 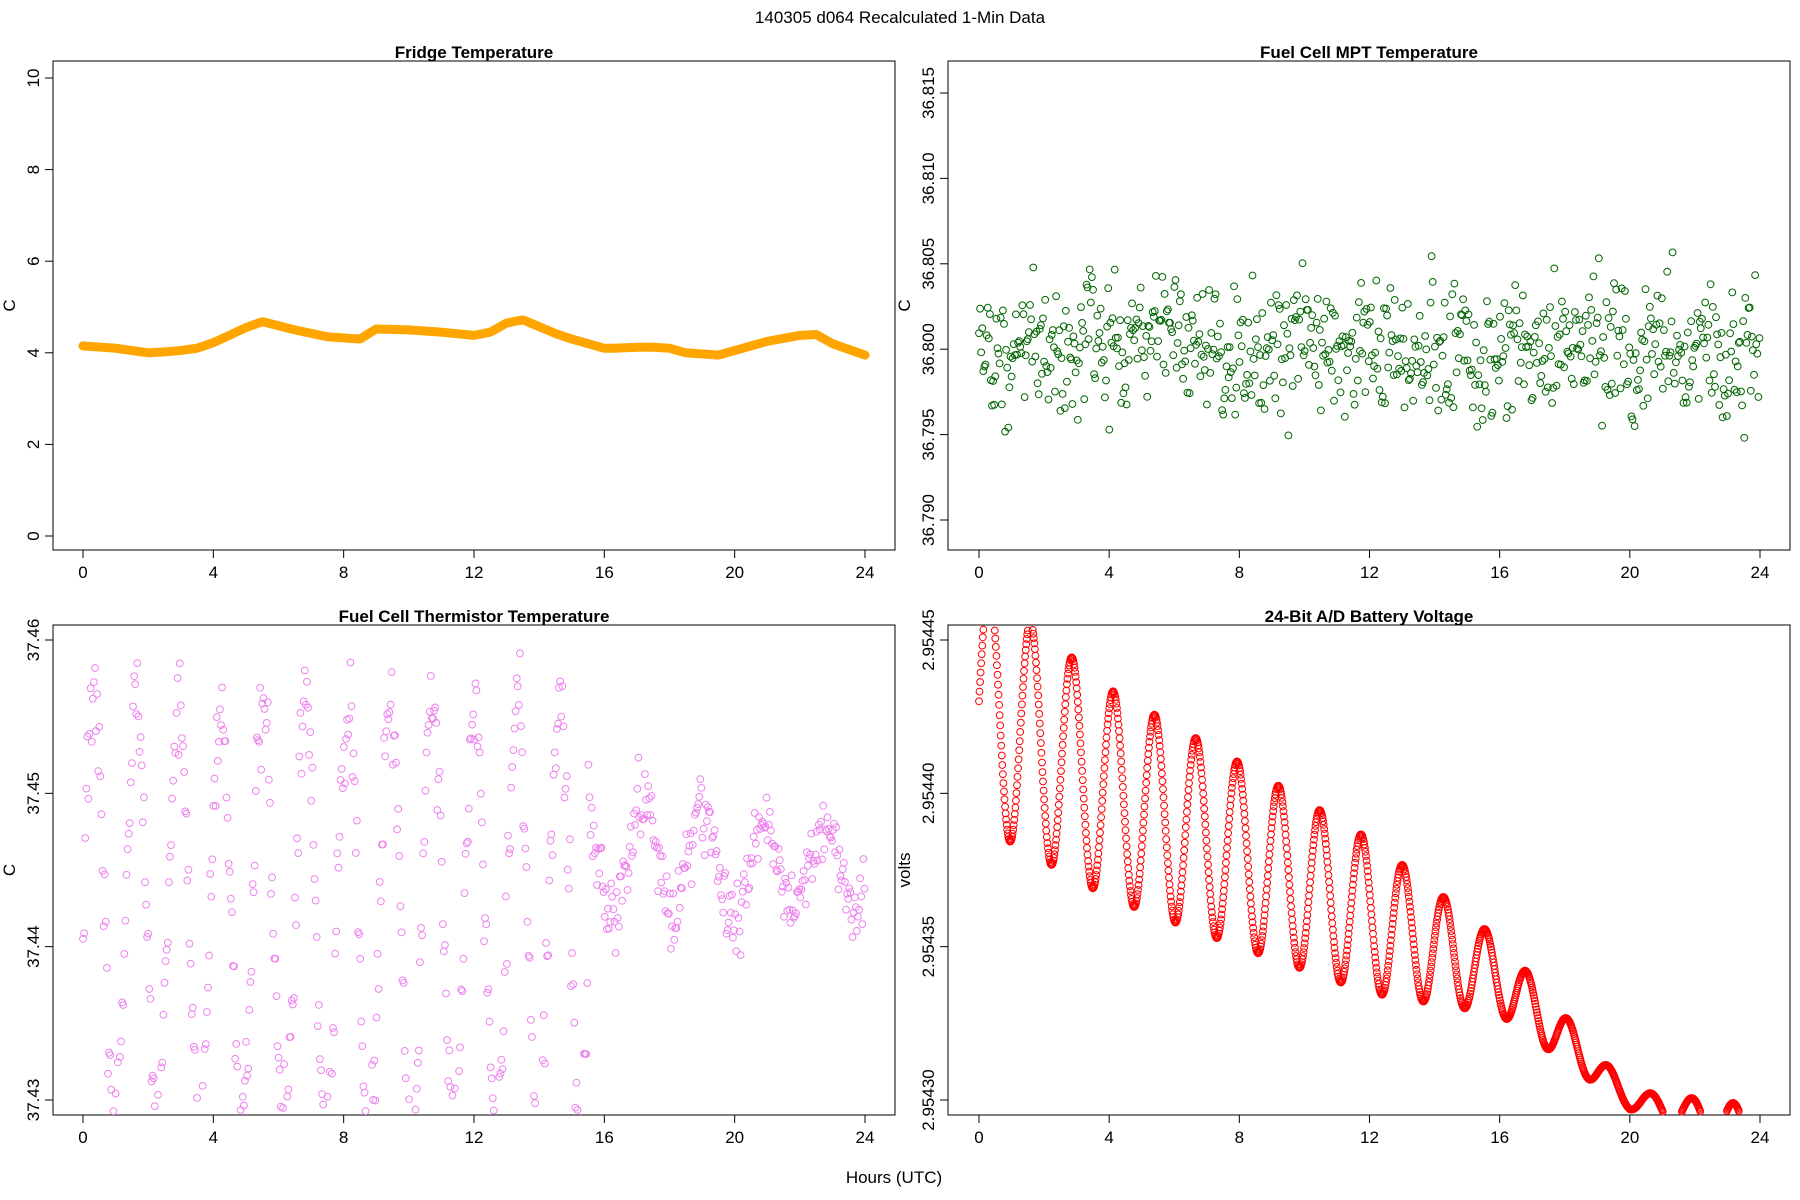 I want to click on x-axis-label: Hours (UTC), so click(x=894, y=1177).